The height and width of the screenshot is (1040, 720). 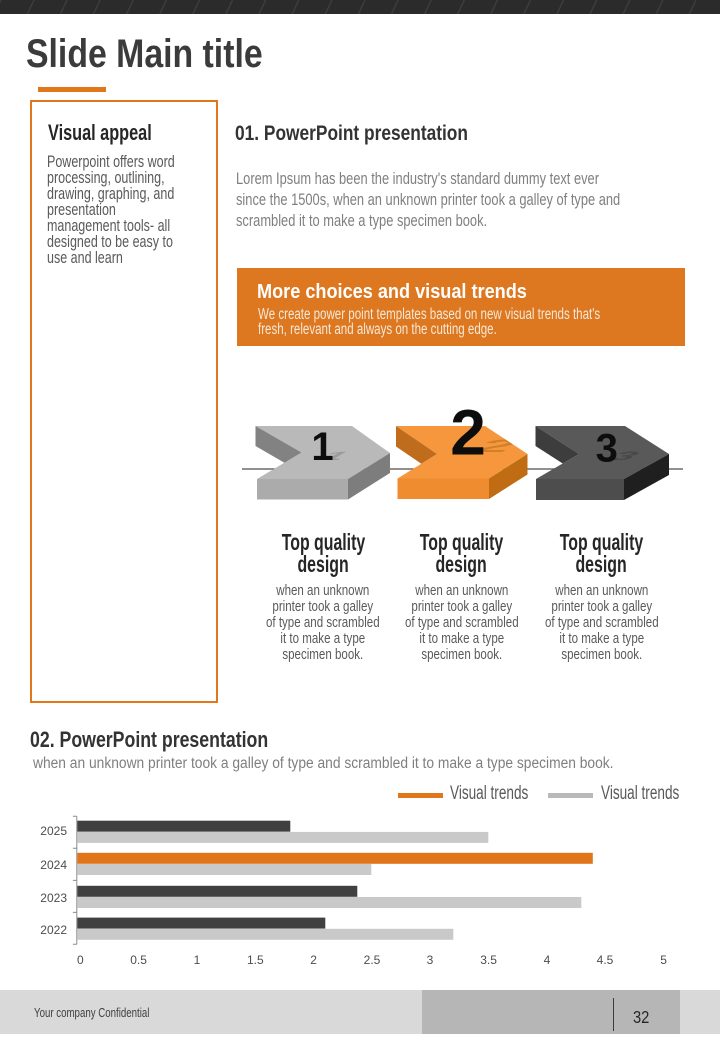 I want to click on svg-text: 2, so click(x=468, y=432).